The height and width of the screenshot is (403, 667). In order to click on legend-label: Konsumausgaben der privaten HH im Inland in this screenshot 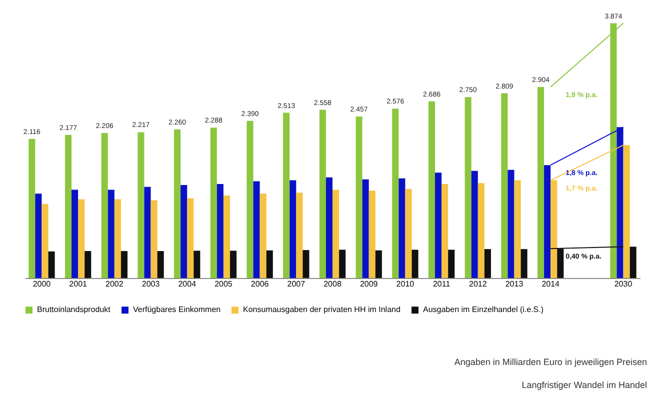, I will do `click(321, 309)`.